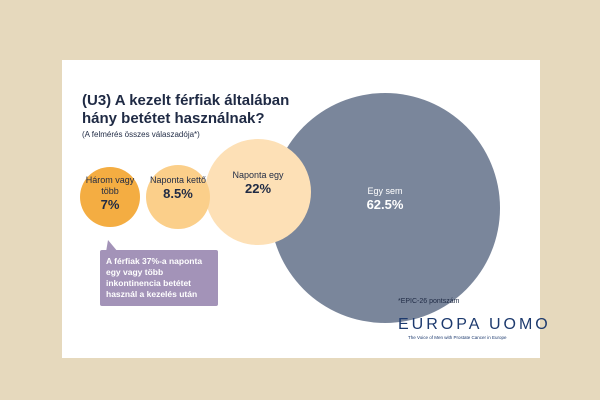  Describe the element at coordinates (110, 185) in the screenshot. I see `category-label: Három vagy több` at that location.